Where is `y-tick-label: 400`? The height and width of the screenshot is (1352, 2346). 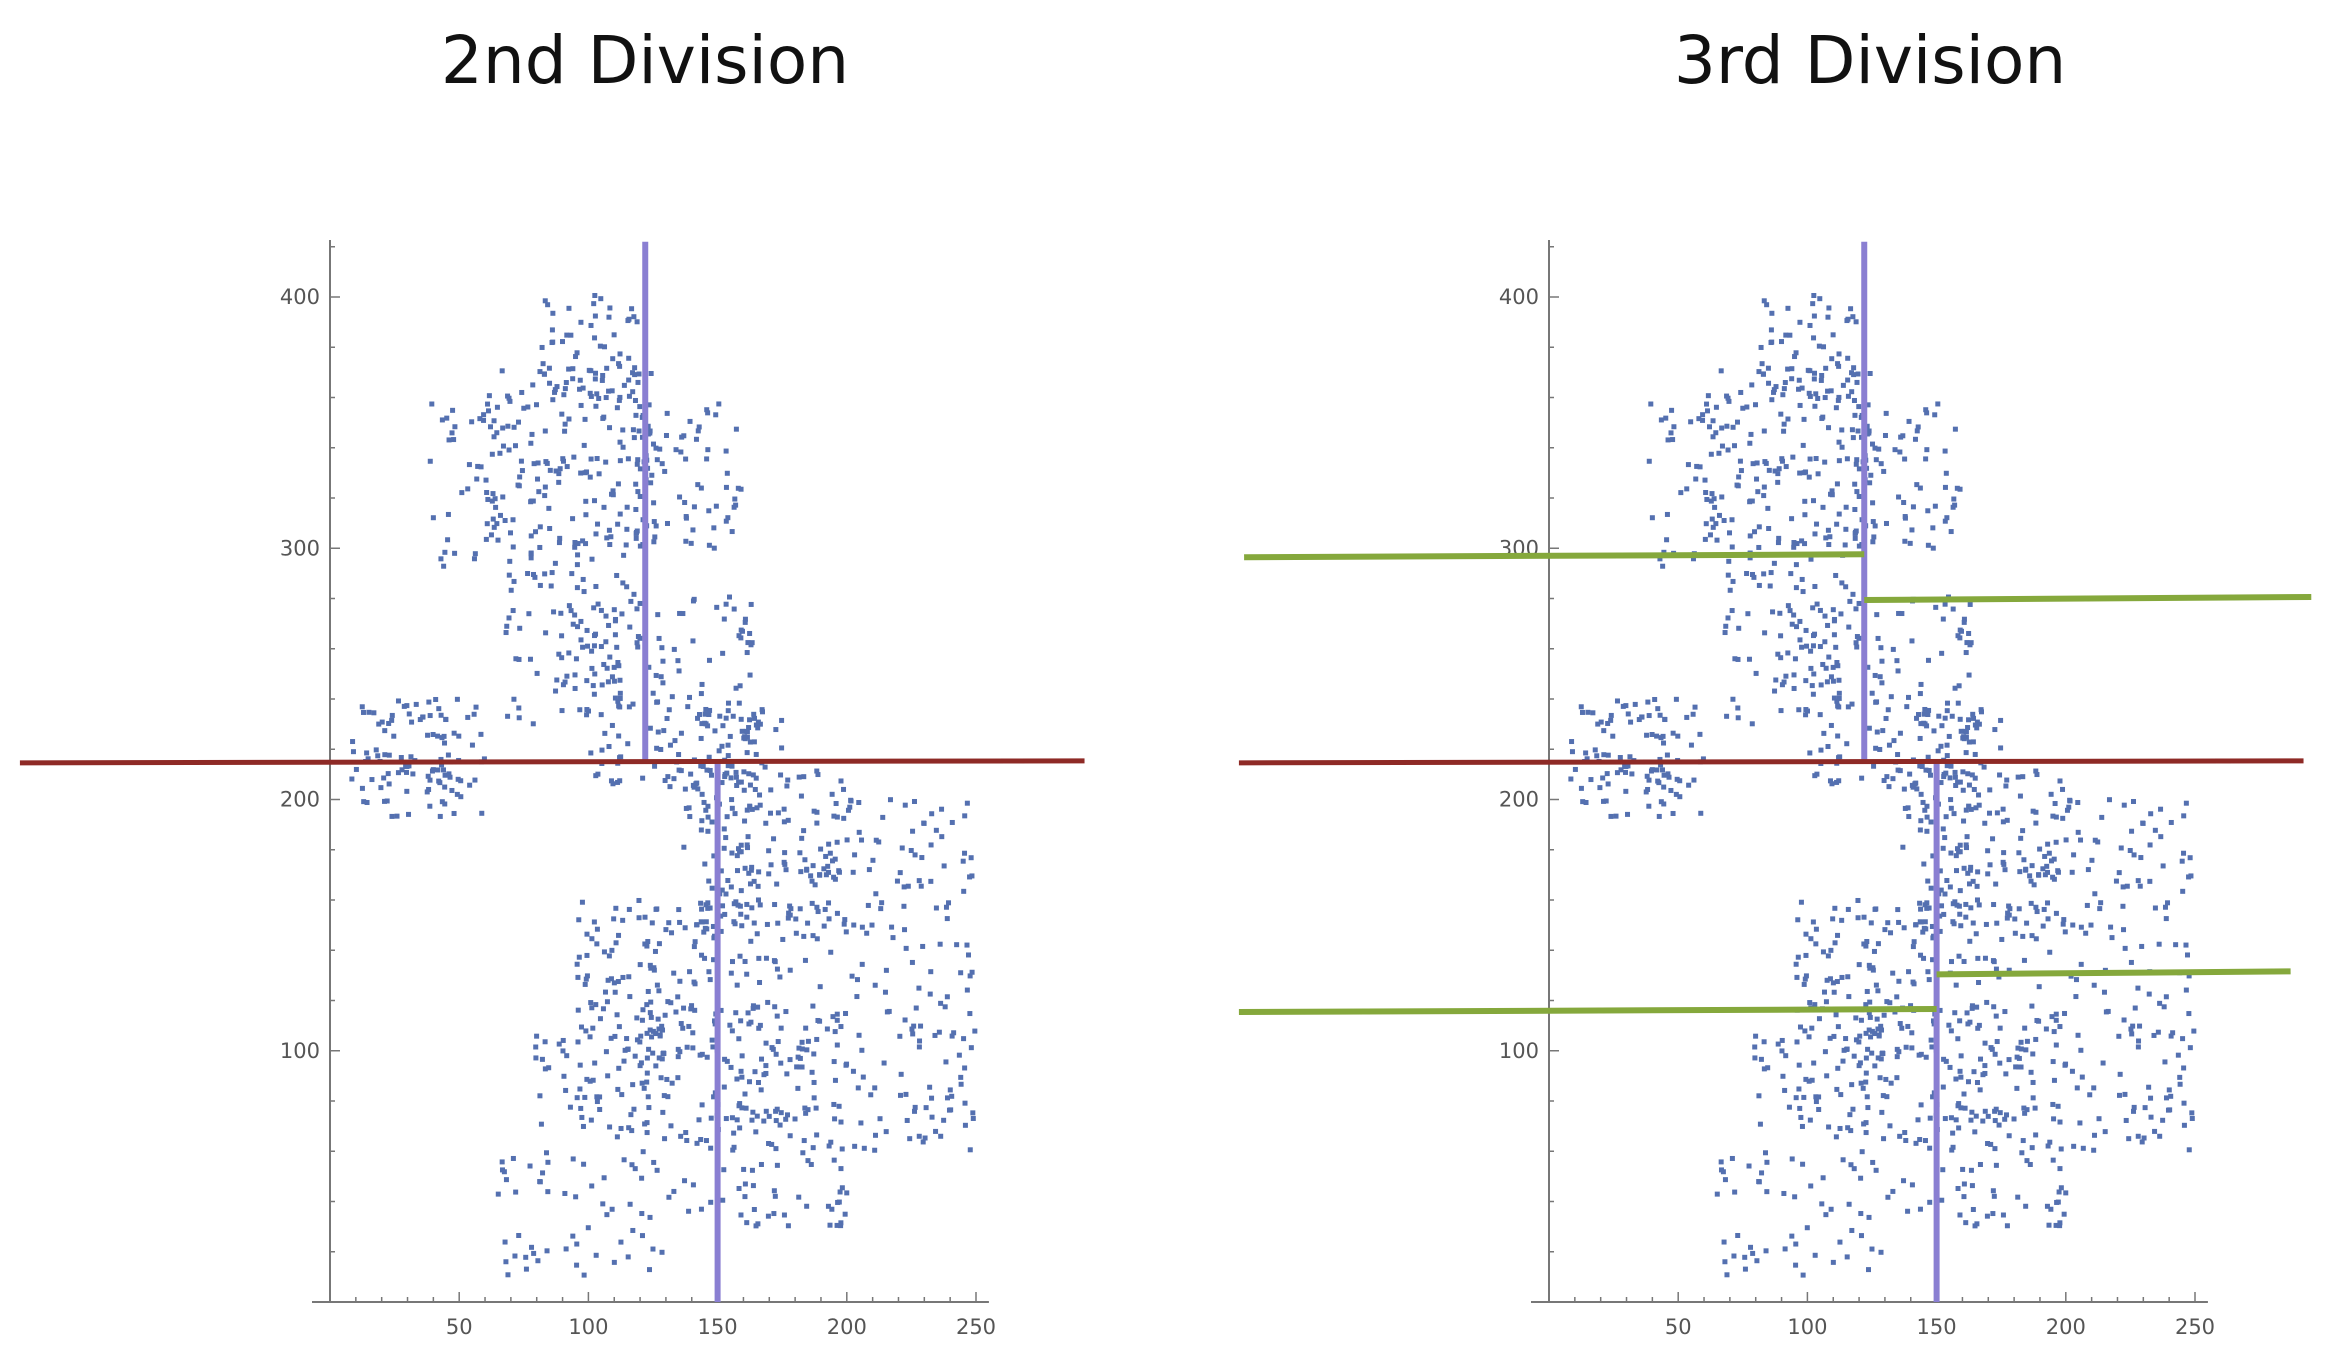 y-tick-label: 400 is located at coordinates (1519, 297).